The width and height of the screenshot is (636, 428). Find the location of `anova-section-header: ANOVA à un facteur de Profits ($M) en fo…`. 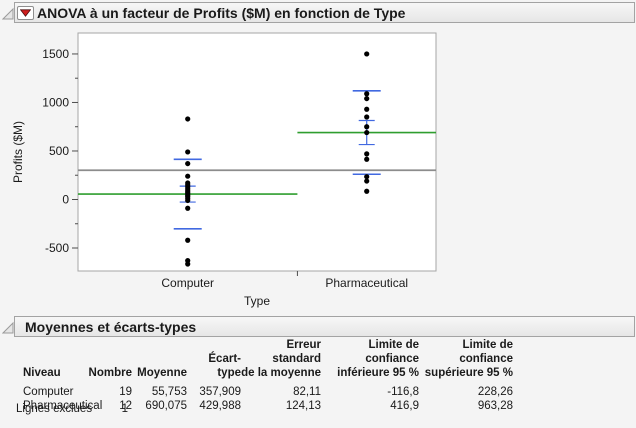

anova-section-header: ANOVA à un facteur de Profits ($M) en fo… is located at coordinates (324, 12).